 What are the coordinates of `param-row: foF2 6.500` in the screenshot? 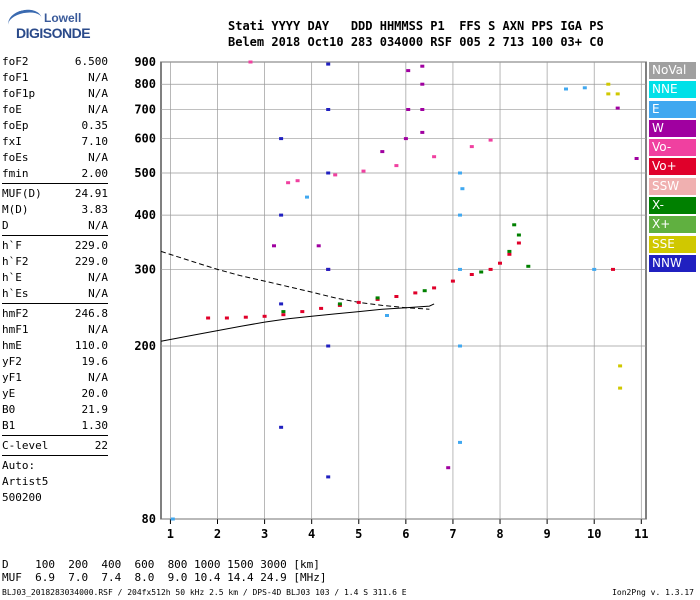 It's located at (55, 62).